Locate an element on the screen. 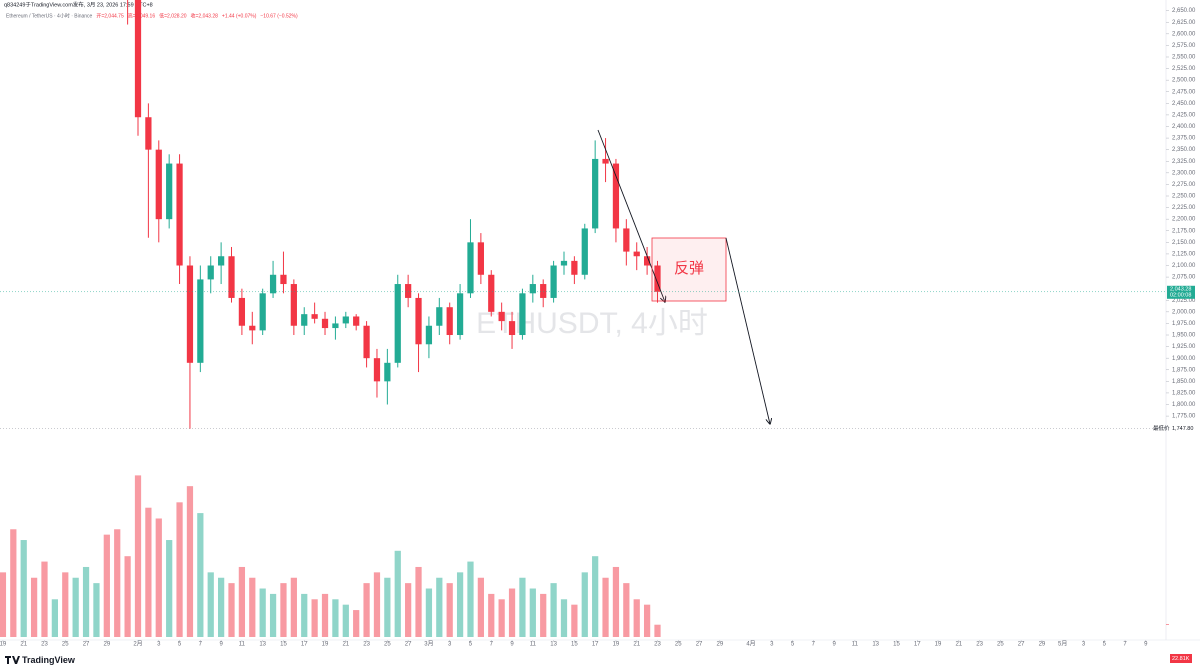 The image size is (1200, 672). y-tick-label: 2,525.00 is located at coordinates (1184, 69).